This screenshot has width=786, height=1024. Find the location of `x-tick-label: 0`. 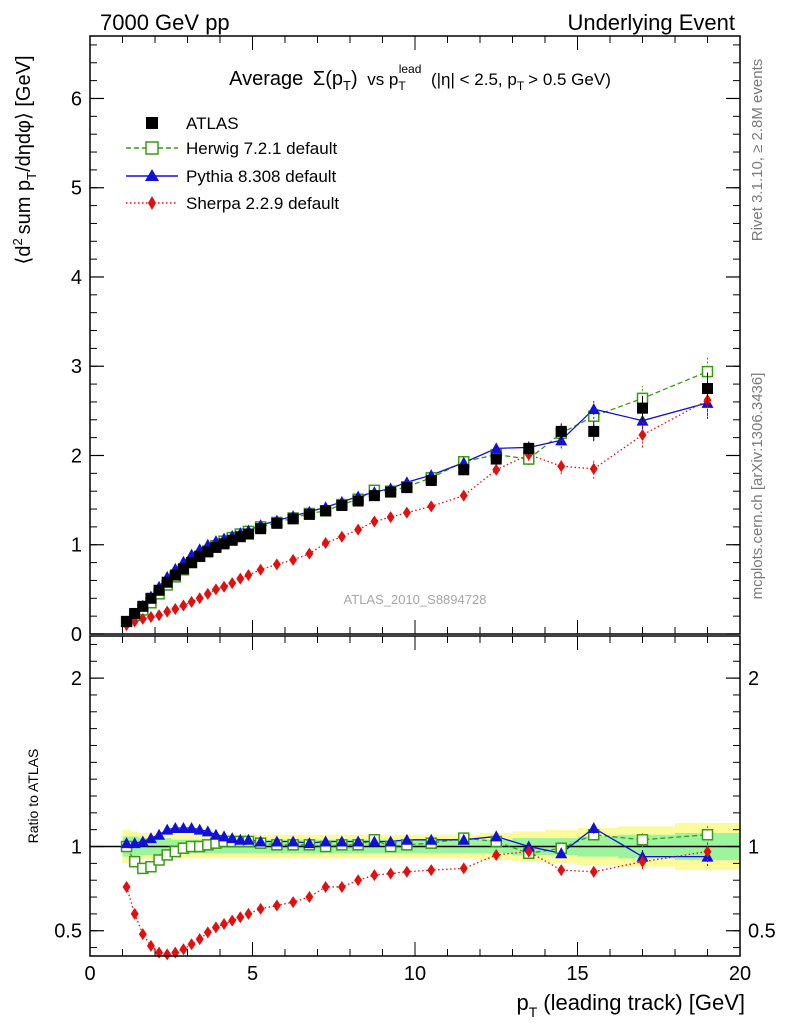

x-tick-label: 0 is located at coordinates (89, 974).